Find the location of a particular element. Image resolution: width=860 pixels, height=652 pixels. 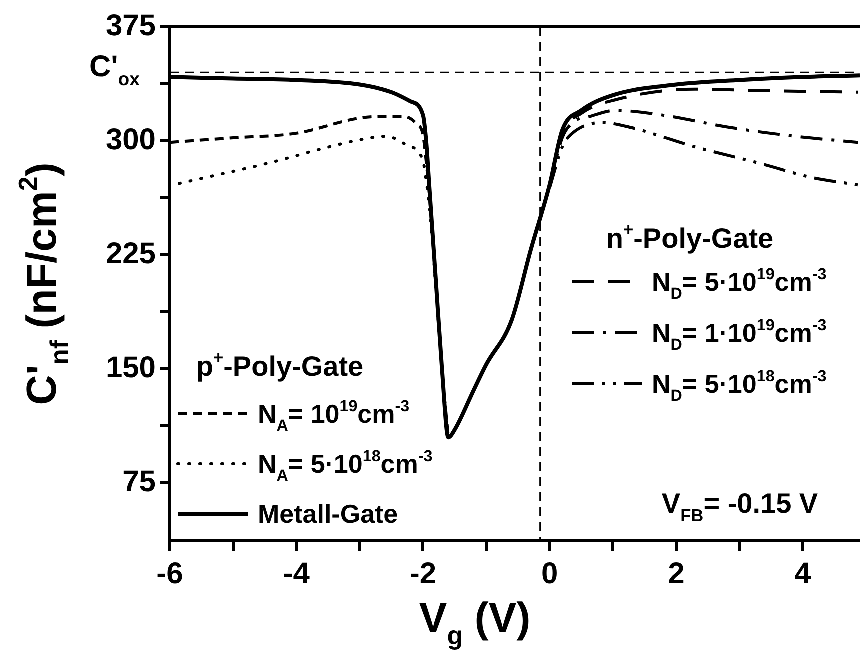

x-tick-label: 2 is located at coordinates (676, 573).